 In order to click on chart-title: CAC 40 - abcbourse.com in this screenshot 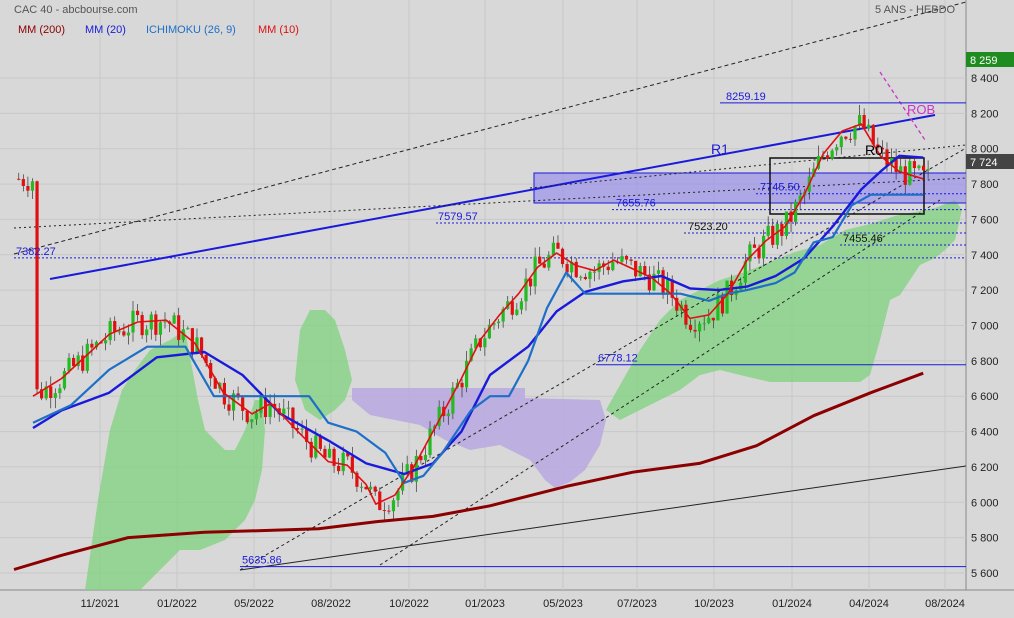, I will do `click(76, 10)`.